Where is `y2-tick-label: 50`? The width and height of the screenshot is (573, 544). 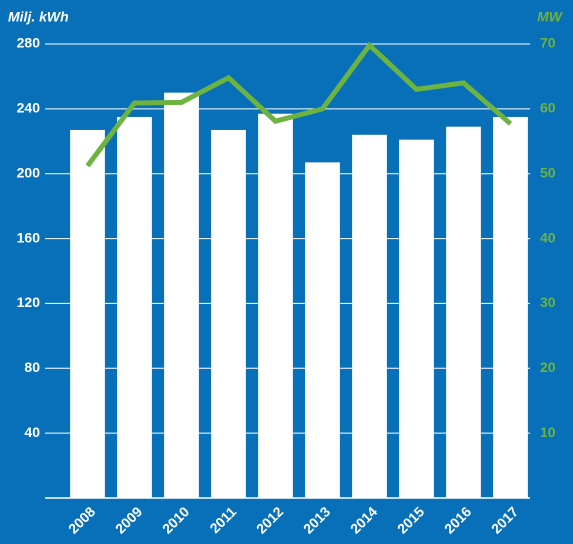
y2-tick-label: 50 is located at coordinates (548, 172).